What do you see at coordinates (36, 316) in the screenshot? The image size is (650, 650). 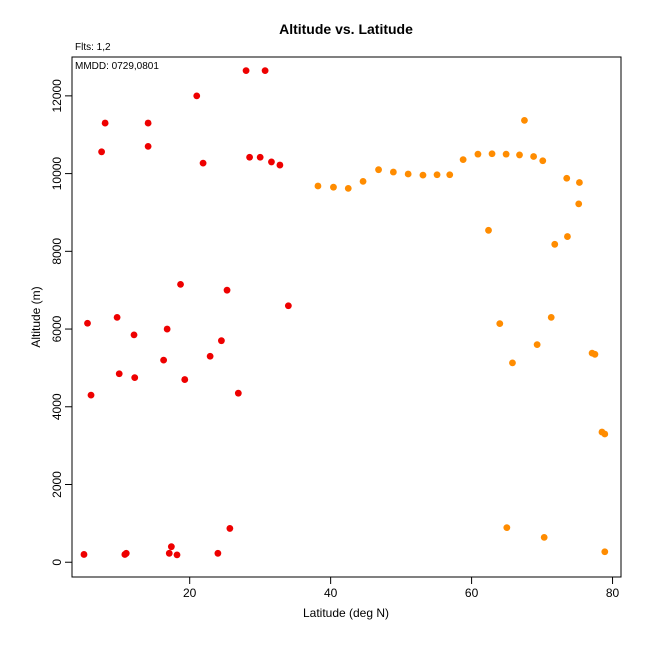 I see `y-axis-label: Altitude (m)` at bounding box center [36, 316].